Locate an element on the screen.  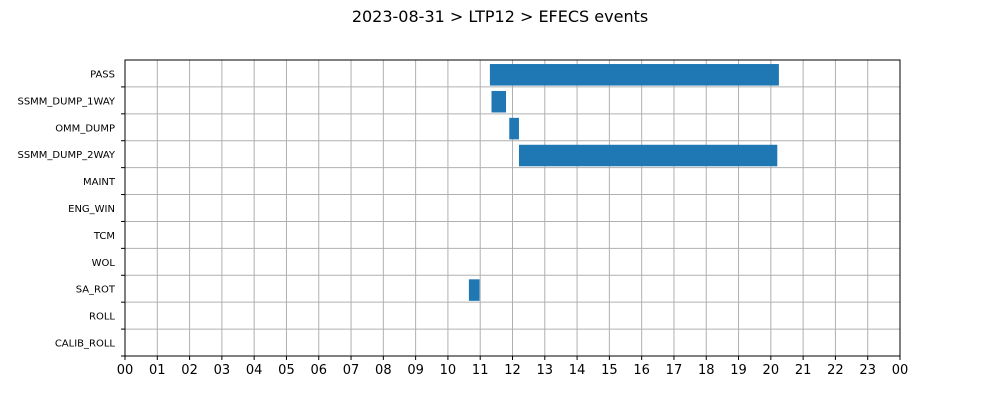
y-tick-label: ENG_WIN is located at coordinates (91, 209).